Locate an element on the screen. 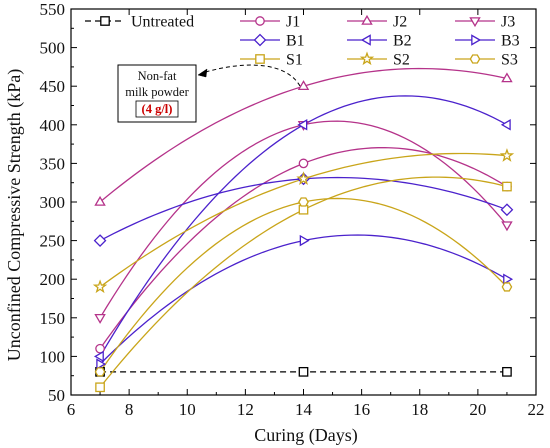  legend-label-b1: B1 is located at coordinates (295, 41).